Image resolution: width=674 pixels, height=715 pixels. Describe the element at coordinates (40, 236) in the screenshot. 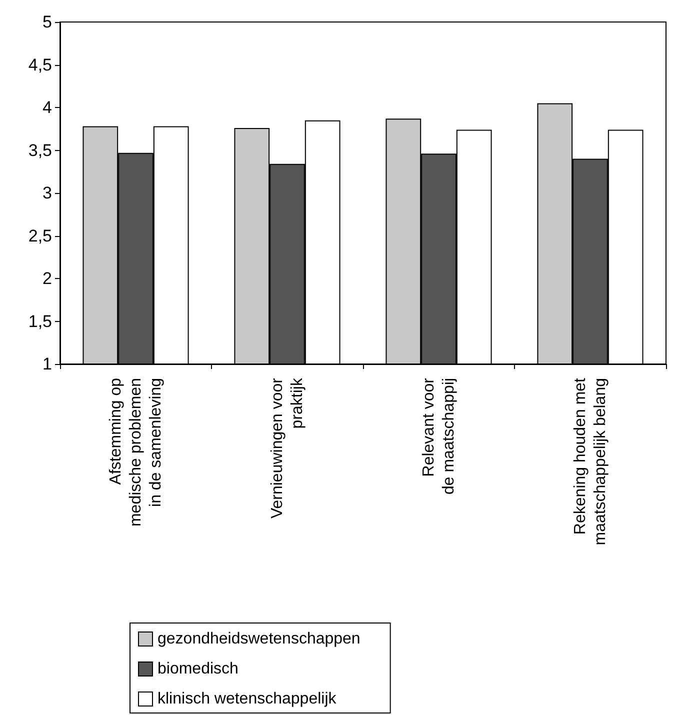

I see `y-tick-label: 2,5` at that location.